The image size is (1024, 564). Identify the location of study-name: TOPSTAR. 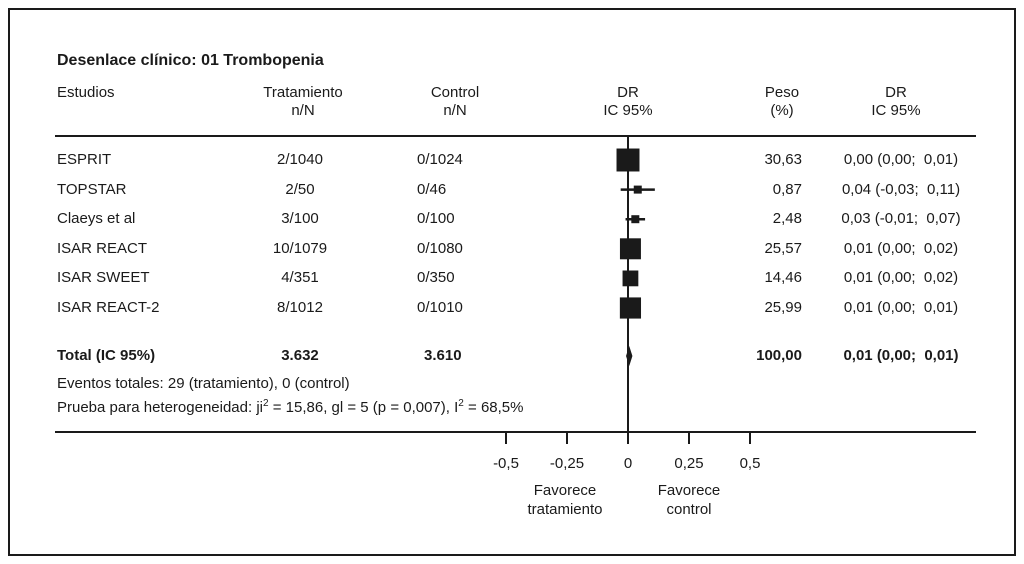
(92, 189).